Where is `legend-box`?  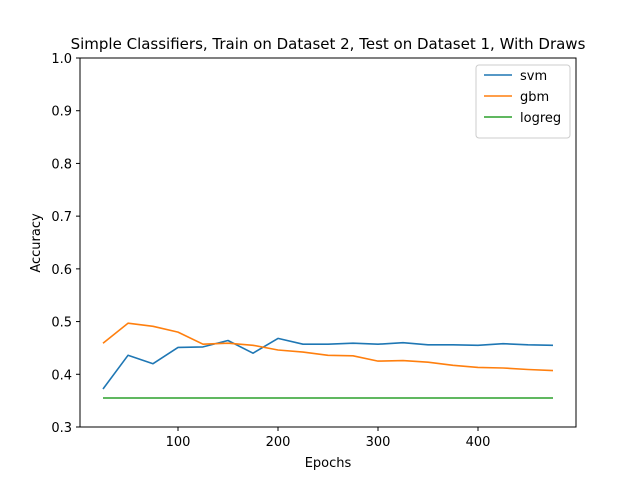
legend-box is located at coordinates (523, 101).